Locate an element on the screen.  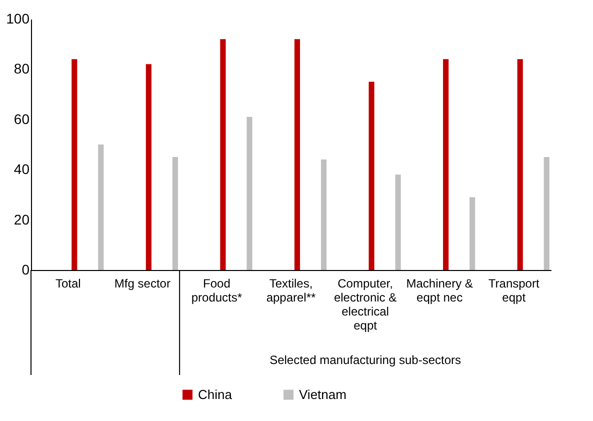
x-tick-label: Computer, electronic & electrical eqpt is located at coordinates (365, 304).